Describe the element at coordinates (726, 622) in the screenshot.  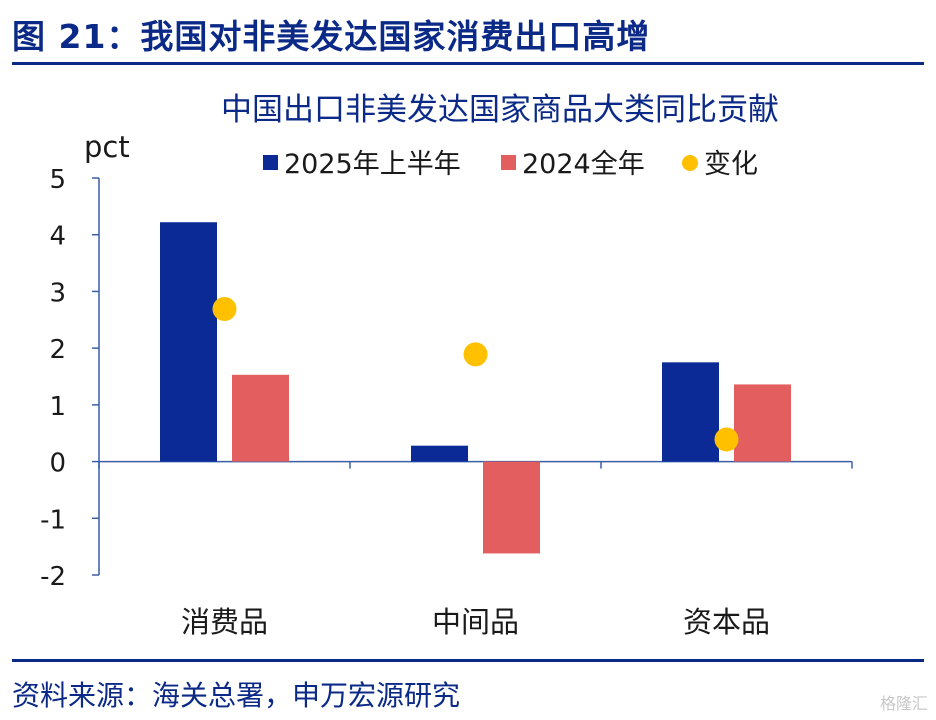
I see `x-category-label: 资本品` at that location.